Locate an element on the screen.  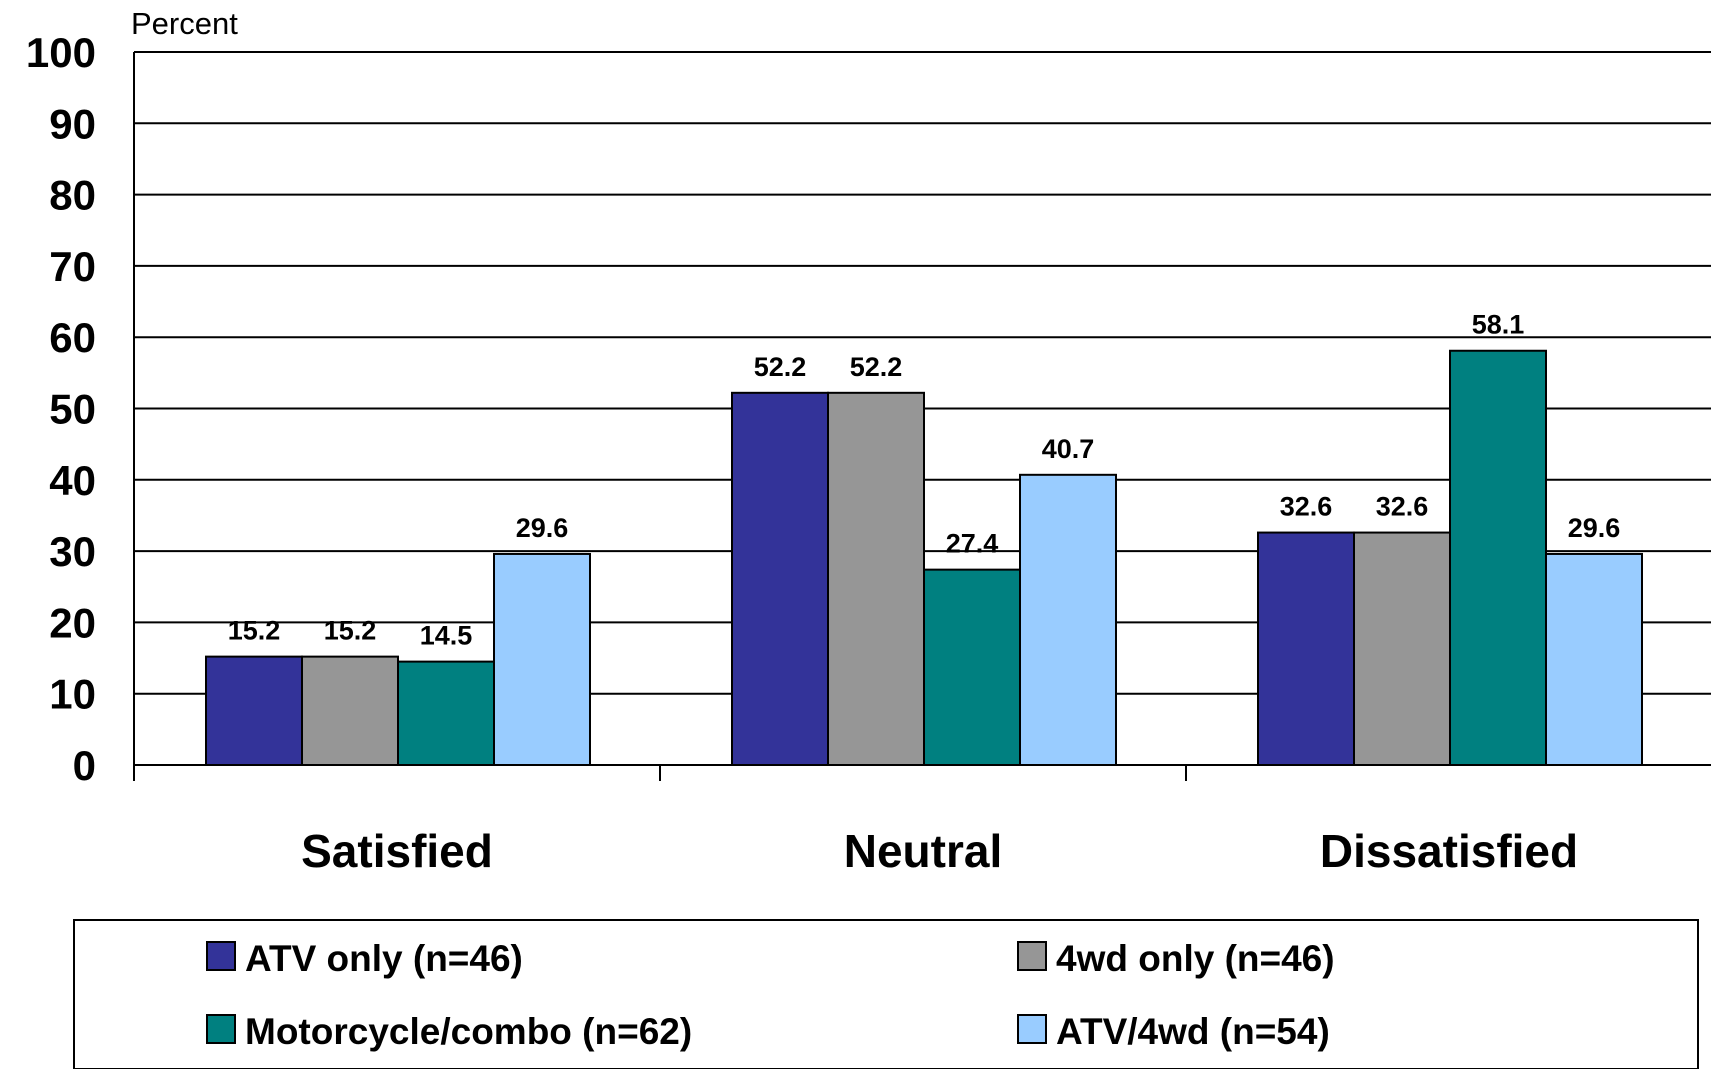
category-label: Neutral is located at coordinates (923, 851).